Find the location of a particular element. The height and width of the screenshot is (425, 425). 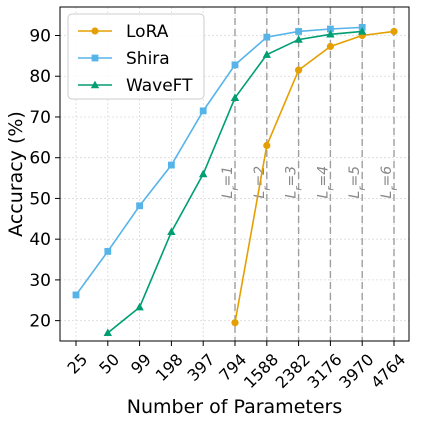

x-tick-label: 25 is located at coordinates (77, 364).